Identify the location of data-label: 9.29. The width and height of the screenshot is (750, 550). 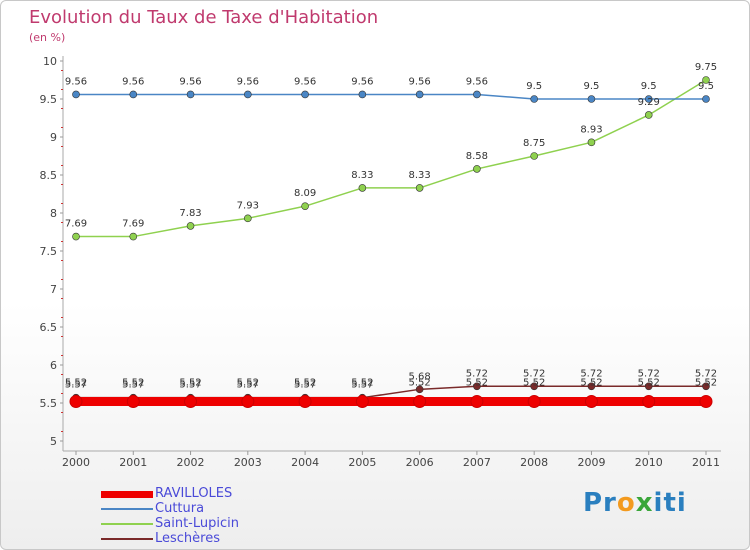
(649, 102).